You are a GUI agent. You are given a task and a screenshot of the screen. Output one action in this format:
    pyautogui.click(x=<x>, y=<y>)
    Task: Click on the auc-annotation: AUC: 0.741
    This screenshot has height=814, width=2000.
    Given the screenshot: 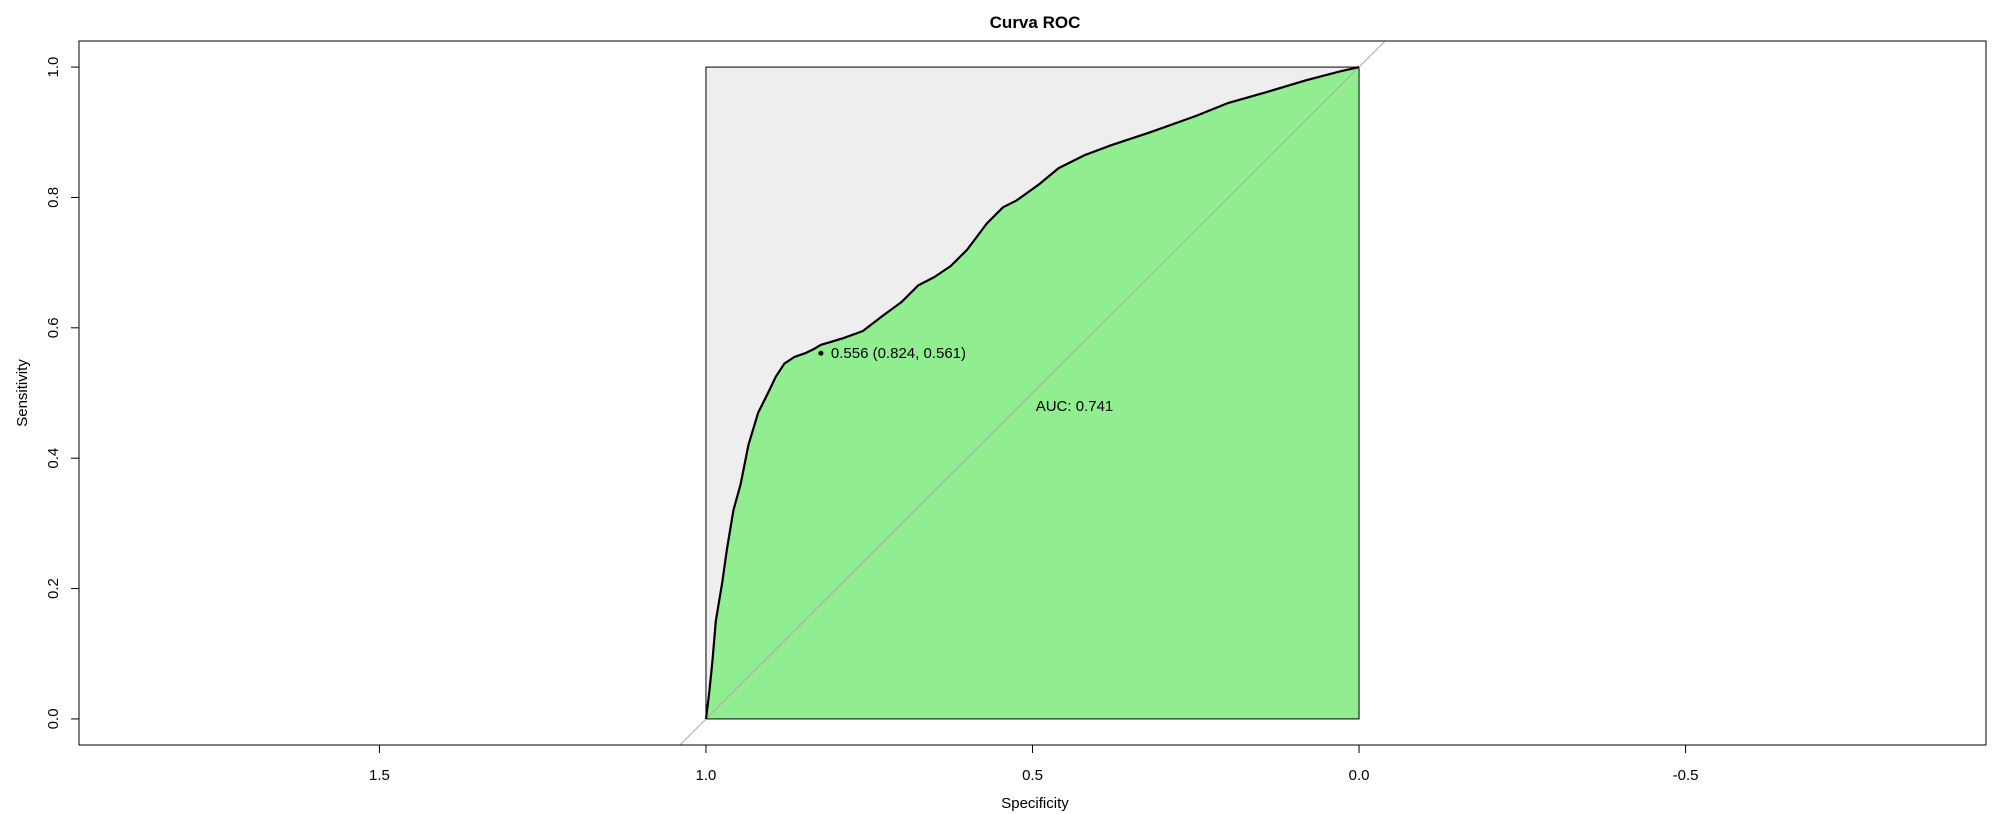 What is the action you would take?
    pyautogui.click(x=1075, y=406)
    